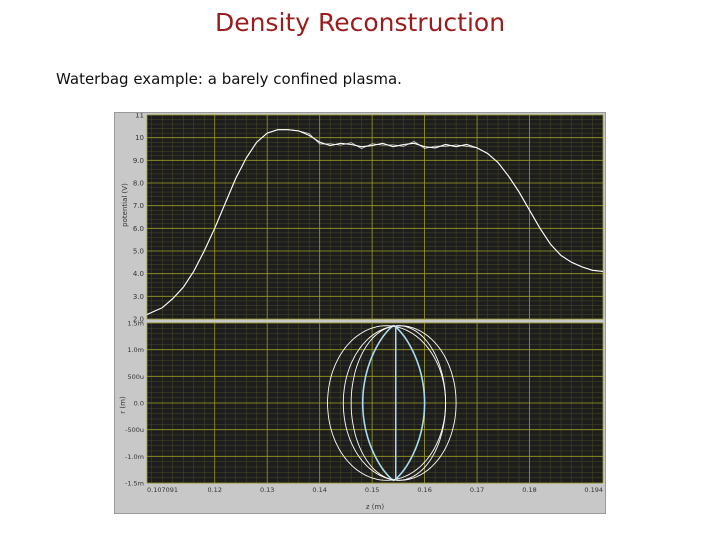  Describe the element at coordinates (214, 490) in the screenshot. I see `orbit-x-tick-label: 0.12` at that location.